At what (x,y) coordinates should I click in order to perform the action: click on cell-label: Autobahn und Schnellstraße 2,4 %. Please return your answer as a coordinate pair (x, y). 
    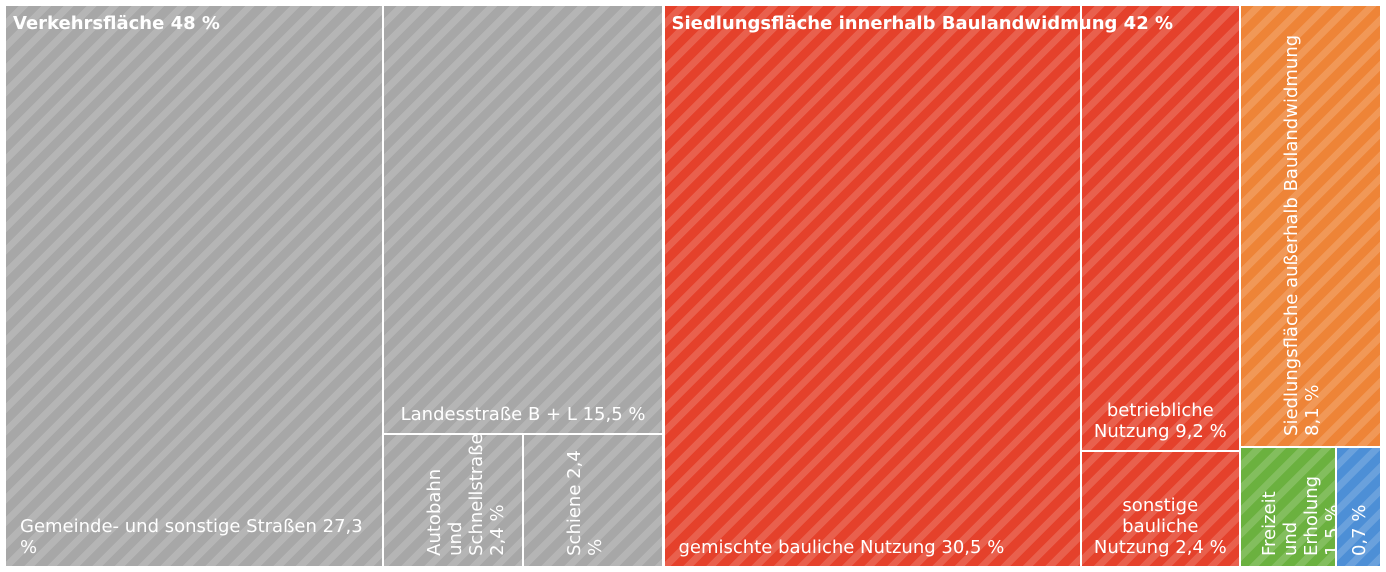
    Looking at the image, I should click on (466, 495).